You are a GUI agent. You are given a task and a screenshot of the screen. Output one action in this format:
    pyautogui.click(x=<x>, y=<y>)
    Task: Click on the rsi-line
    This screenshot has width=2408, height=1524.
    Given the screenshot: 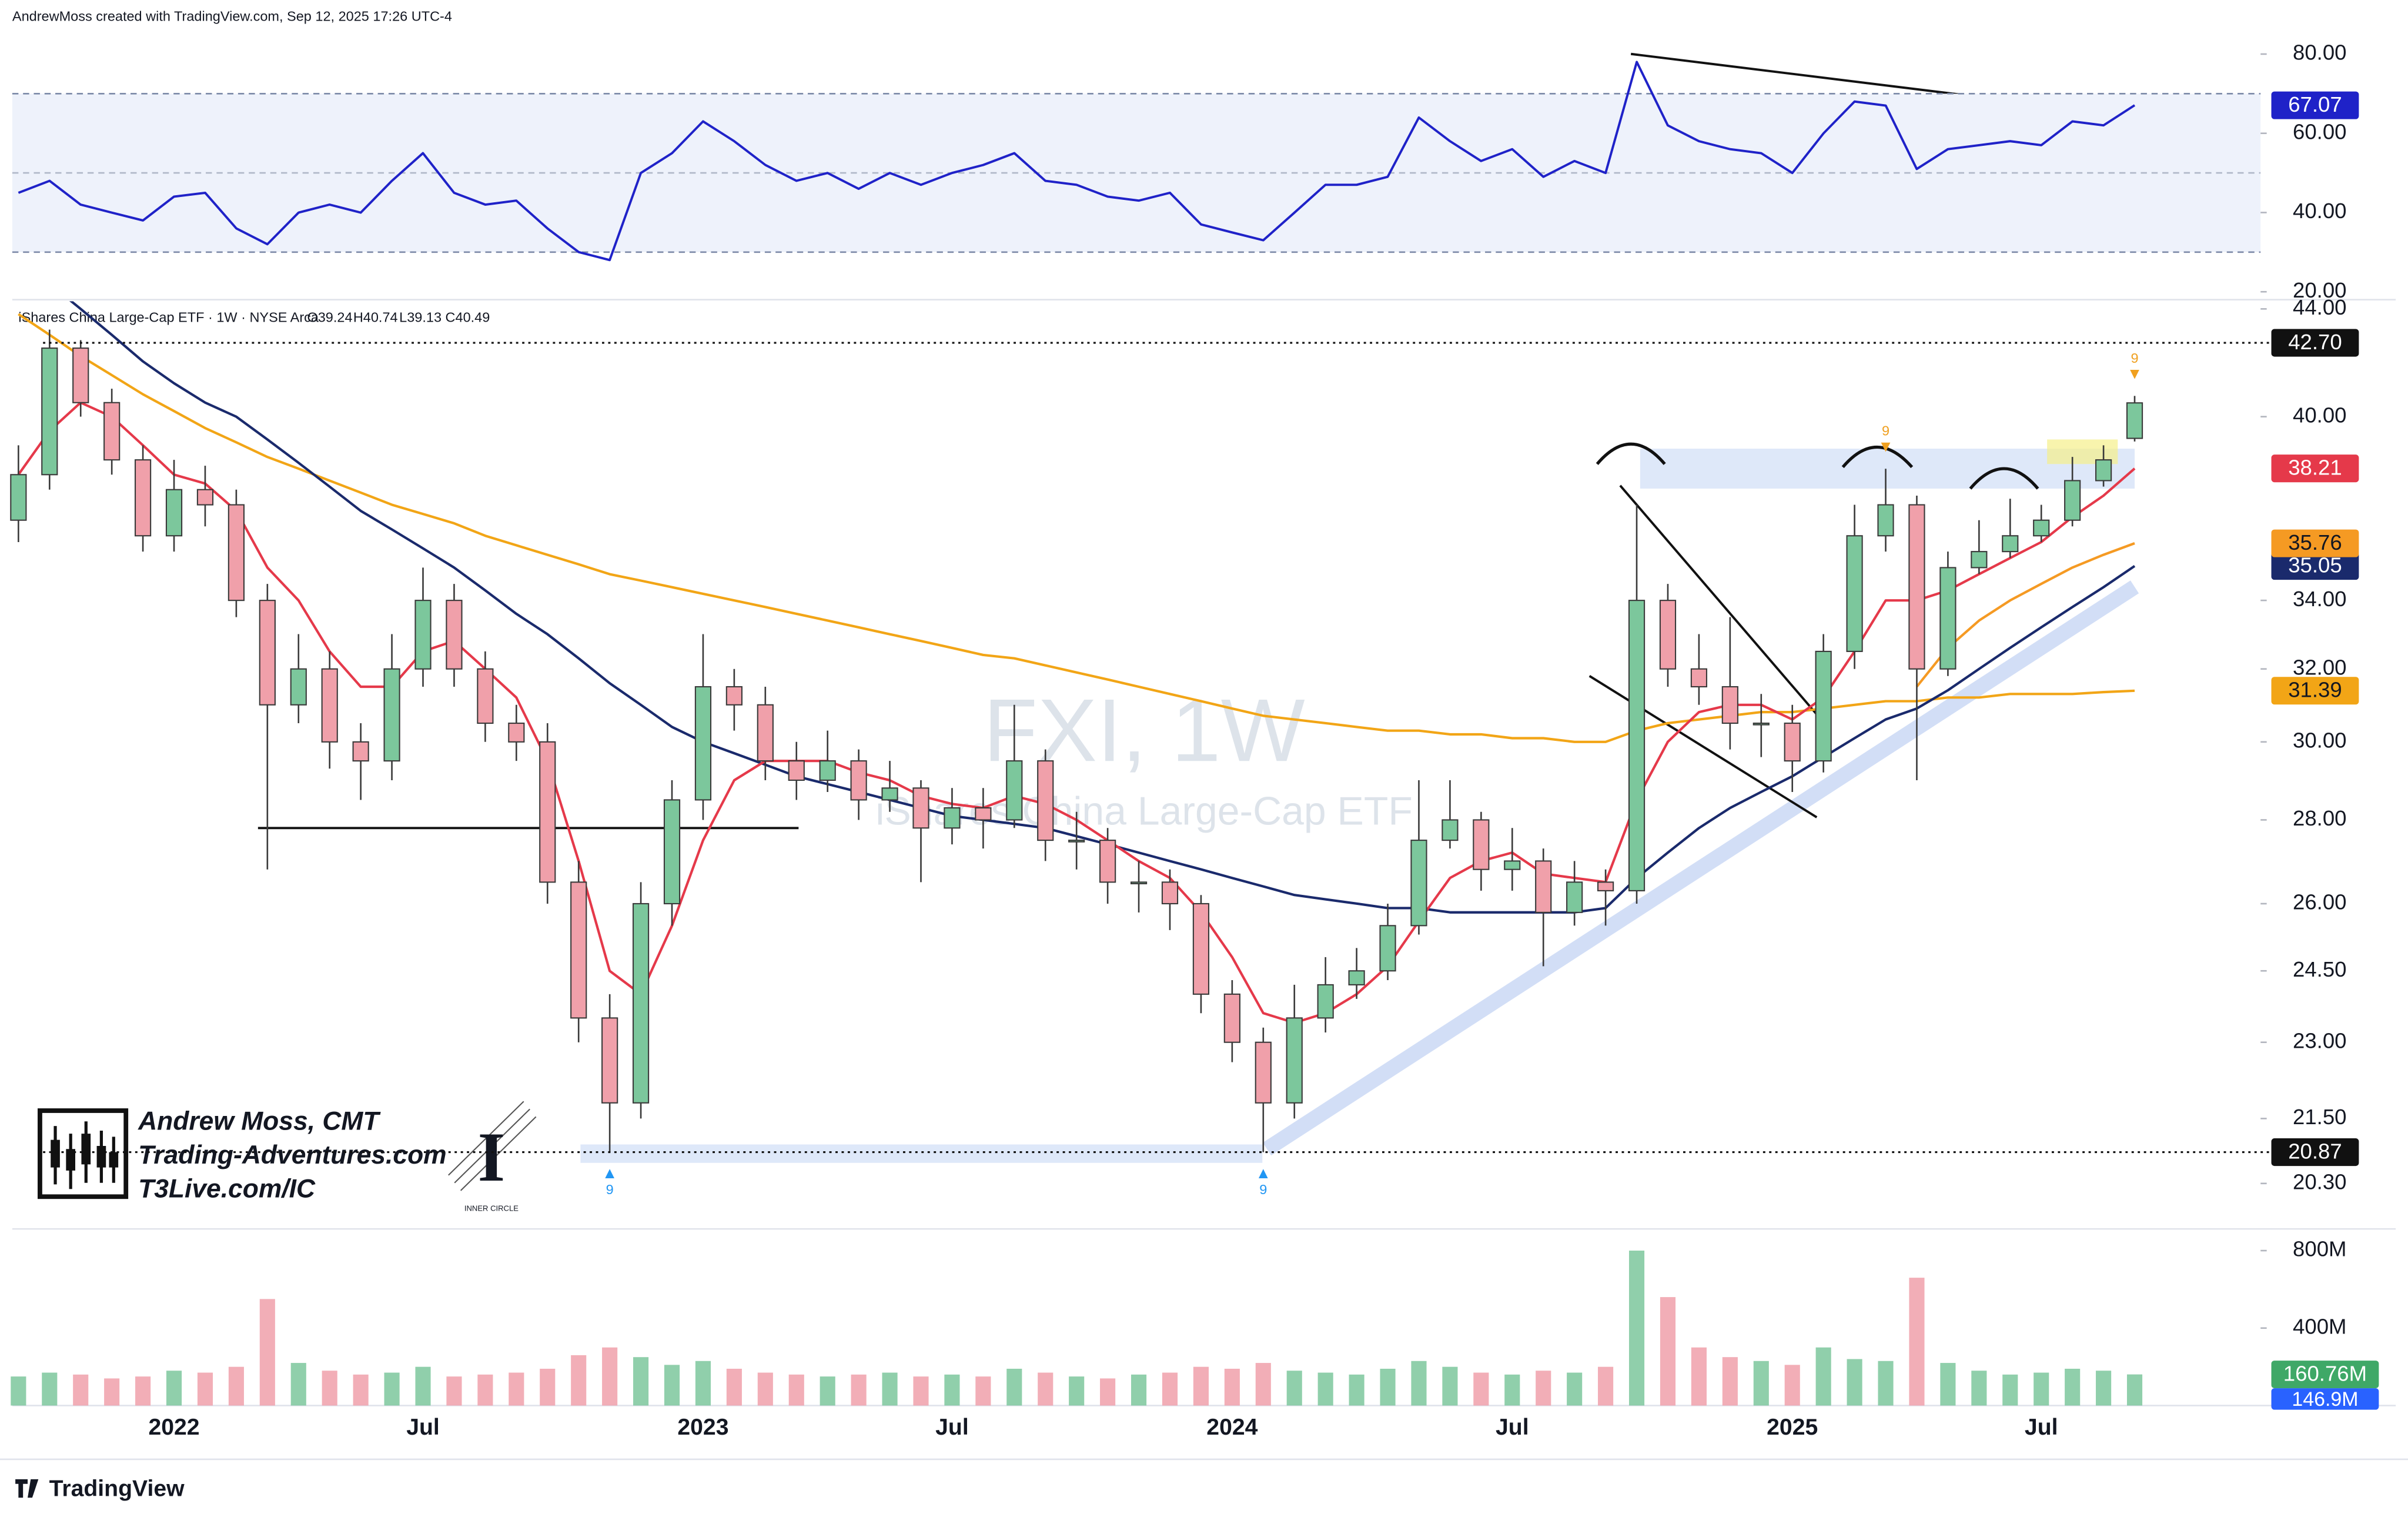 What is the action you would take?
    pyautogui.click(x=1077, y=161)
    